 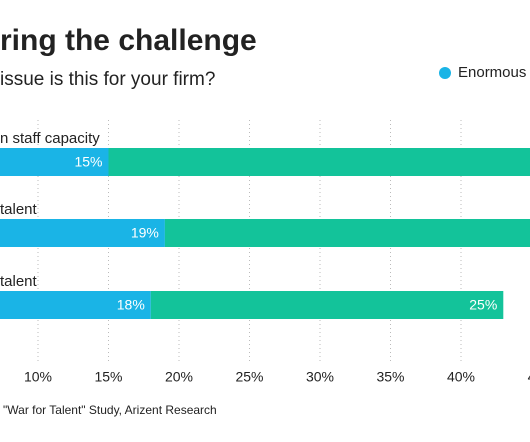 What do you see at coordinates (445, 73) in the screenshot?
I see `legend-marker` at bounding box center [445, 73].